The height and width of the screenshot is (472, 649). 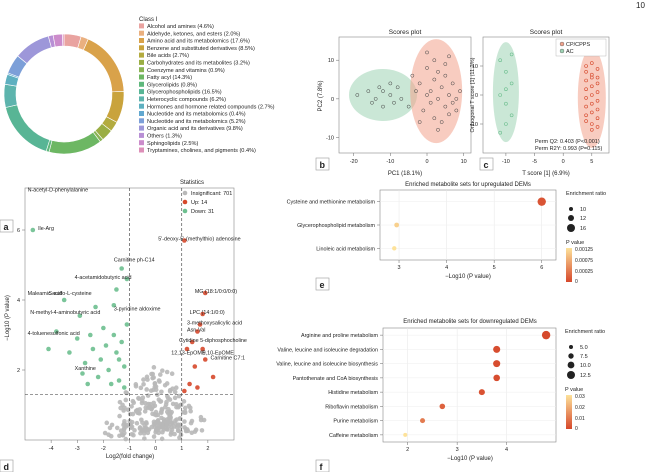 What do you see at coordinates (436, 91) in the screenshot?
I see `pca-ellipse-cpcpps` at bounding box center [436, 91].